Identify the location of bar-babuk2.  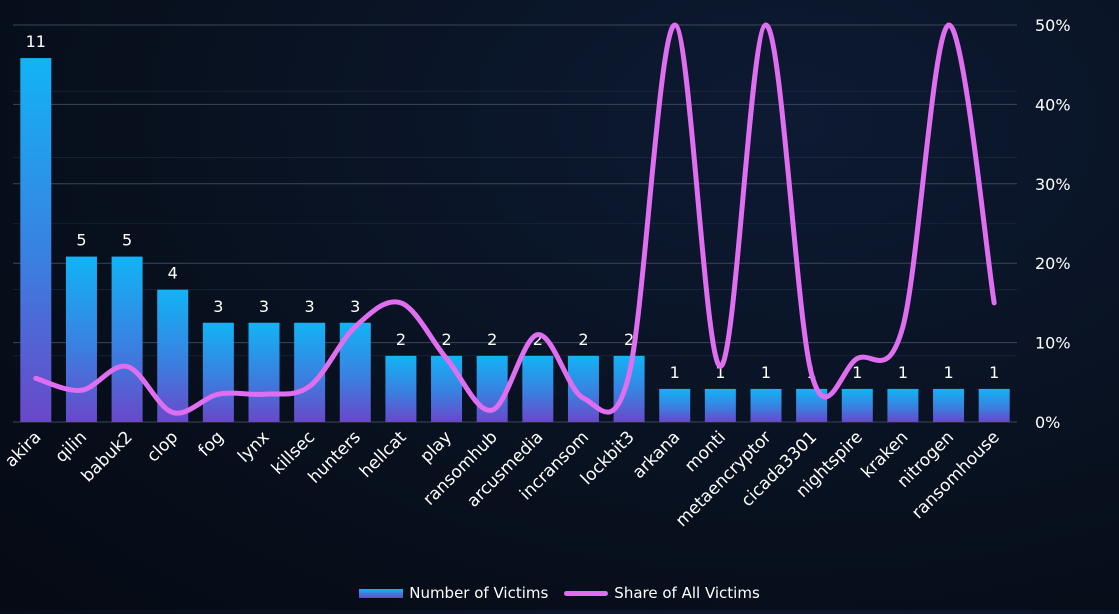
(127, 339).